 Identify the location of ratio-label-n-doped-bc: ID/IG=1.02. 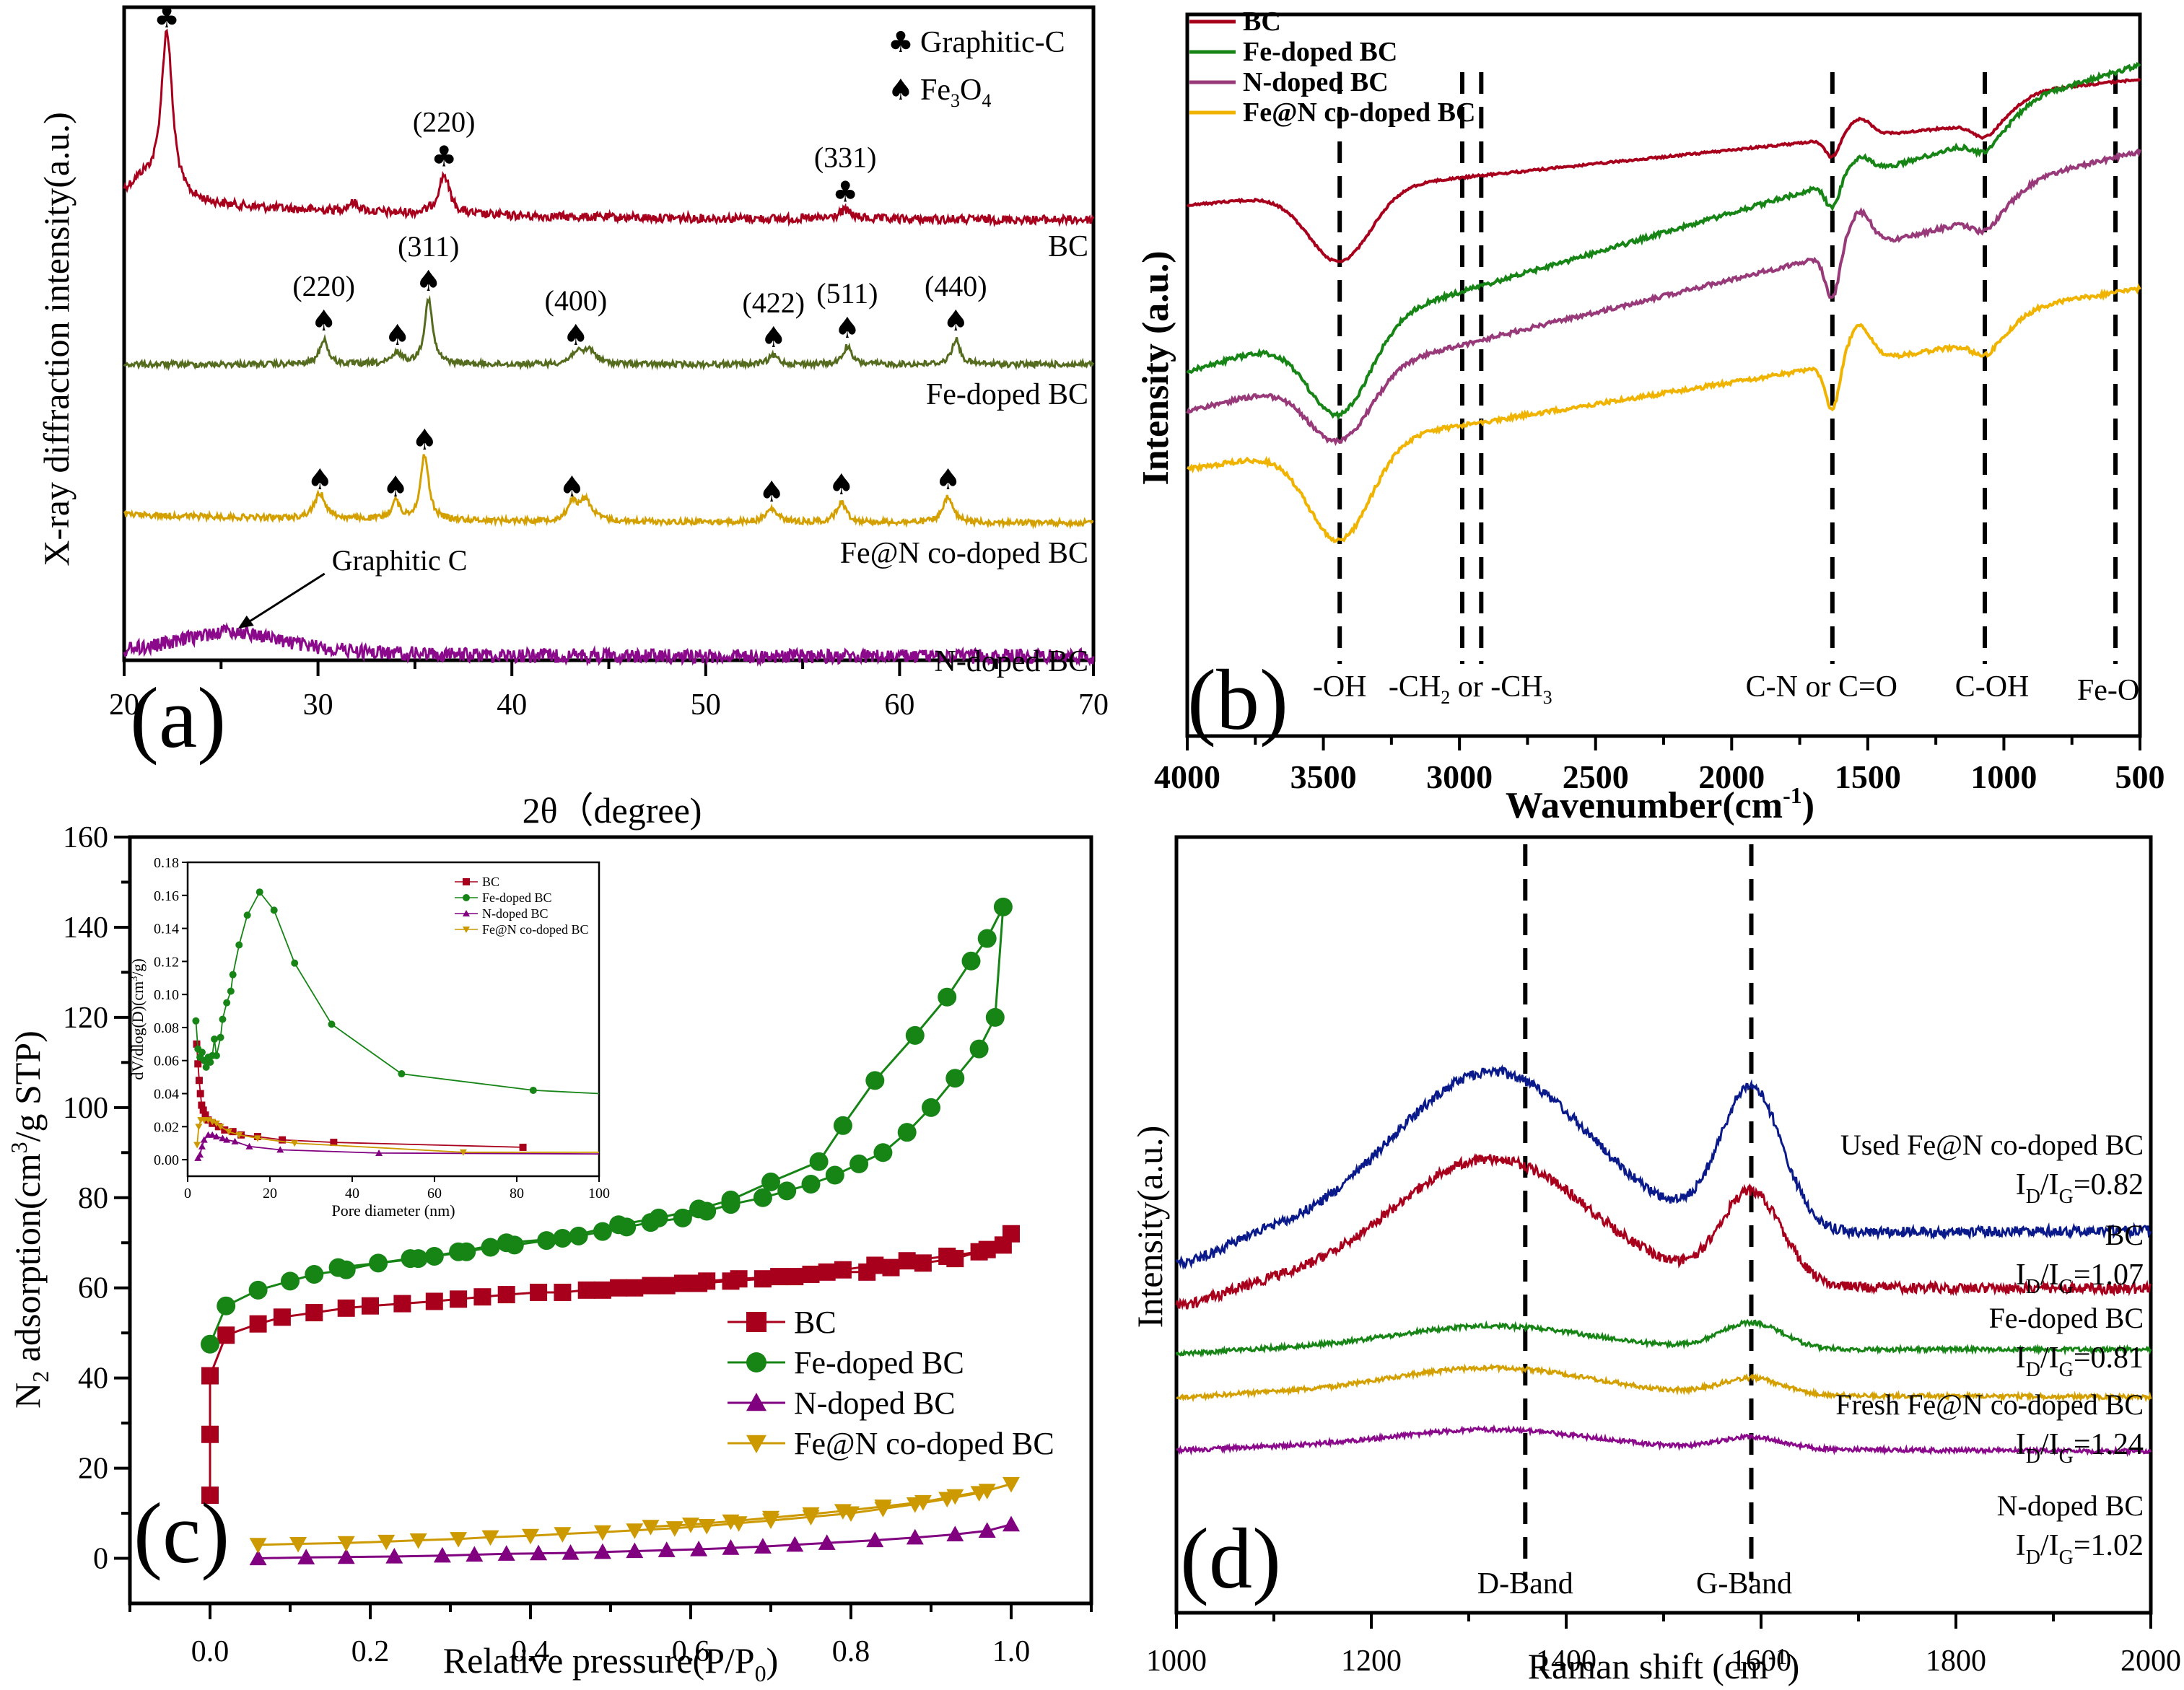
(2080, 1549).